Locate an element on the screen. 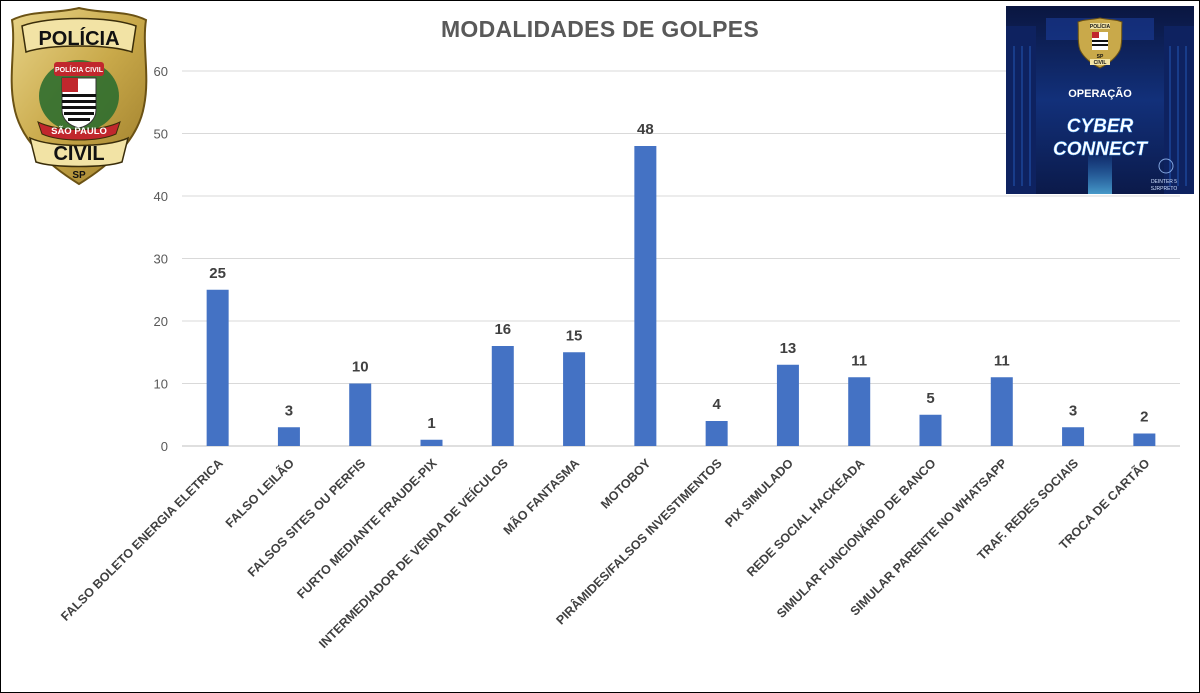  y-tick-label: 50 is located at coordinates (161, 134).